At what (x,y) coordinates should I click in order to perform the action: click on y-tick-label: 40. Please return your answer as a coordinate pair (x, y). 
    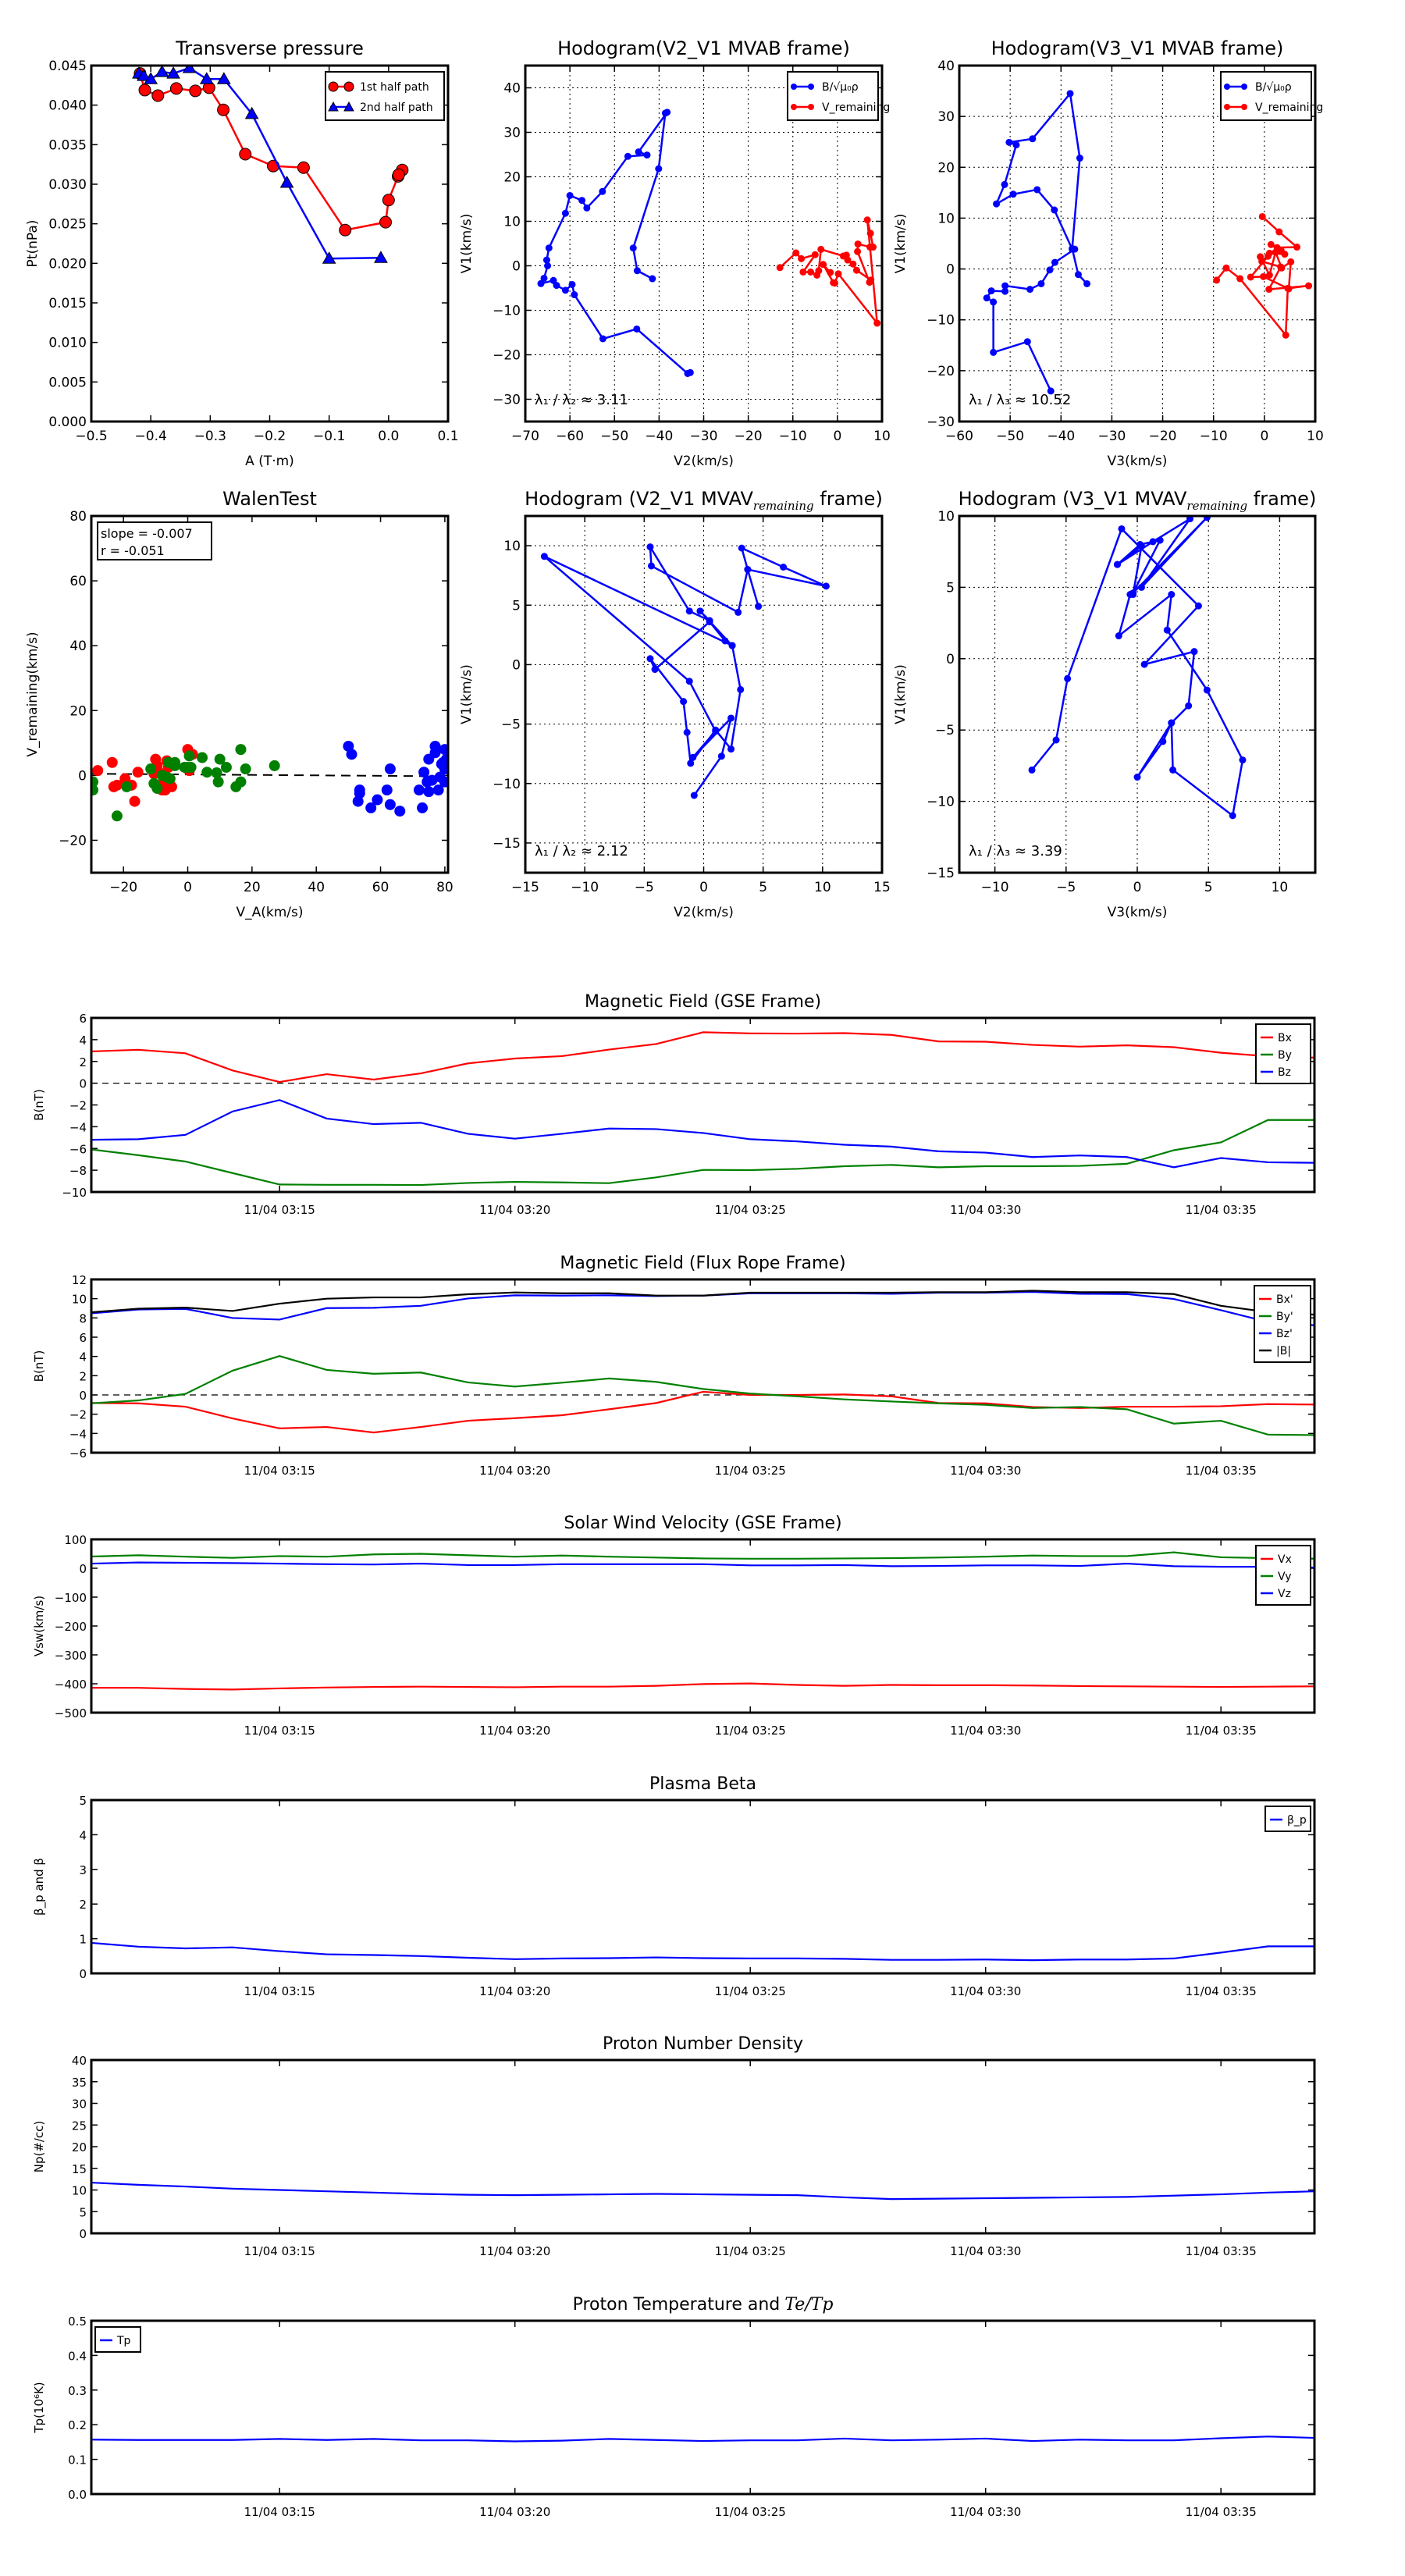
    Looking at the image, I should click on (78, 646).